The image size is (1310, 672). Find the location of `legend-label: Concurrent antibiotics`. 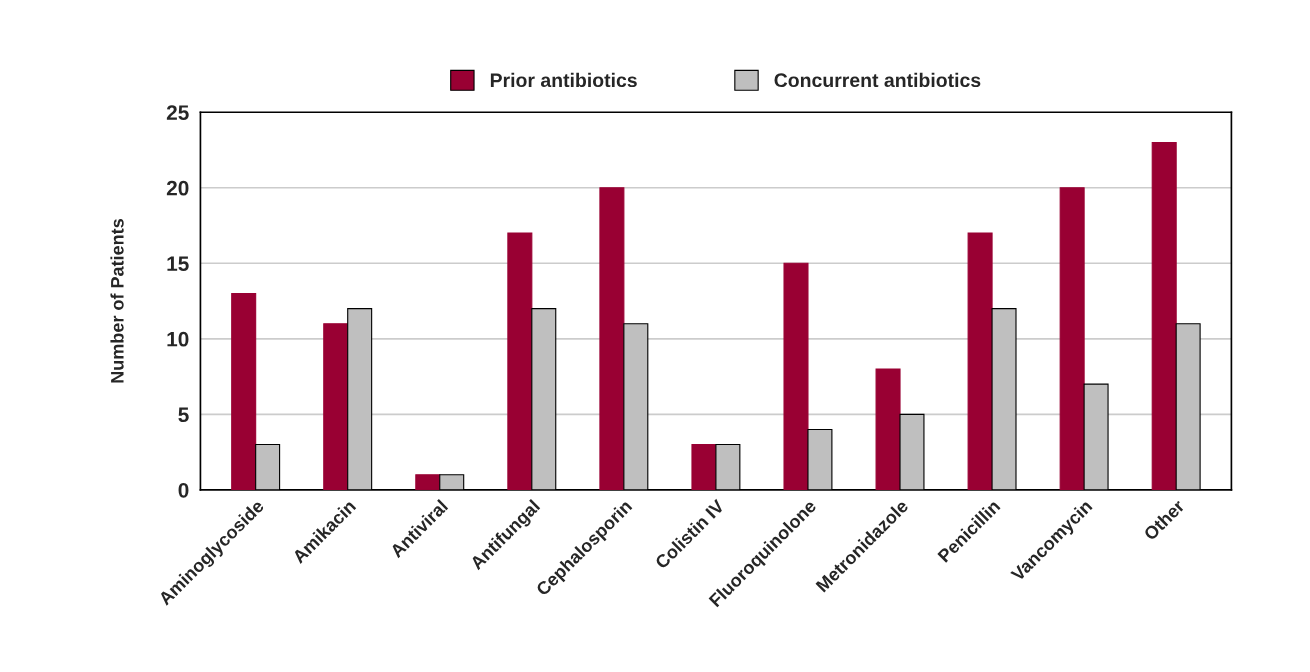

legend-label: Concurrent antibiotics is located at coordinates (877, 80).